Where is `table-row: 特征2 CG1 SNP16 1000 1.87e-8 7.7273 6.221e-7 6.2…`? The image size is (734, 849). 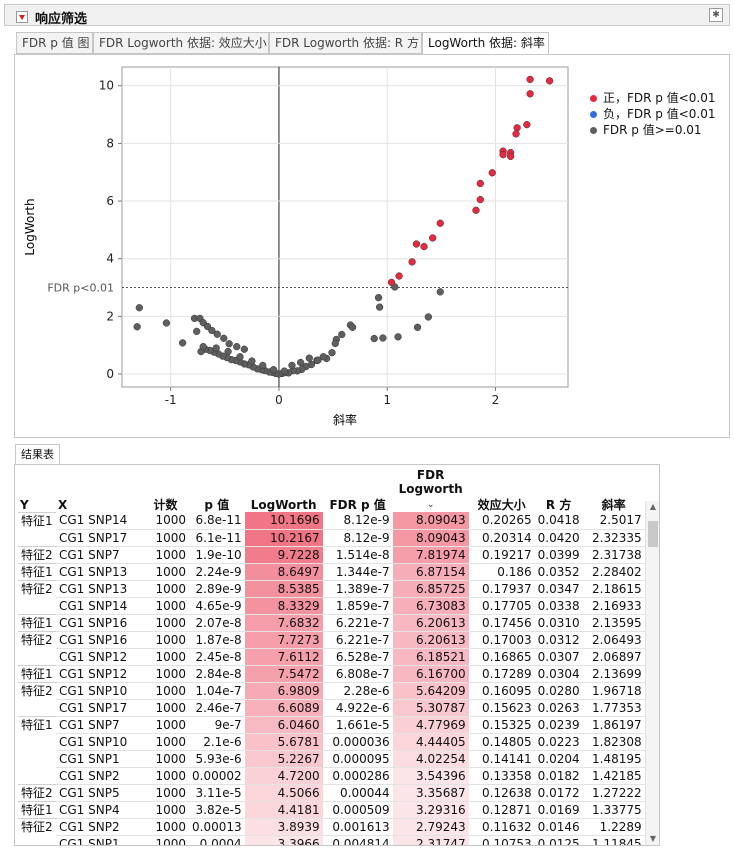
table-row: 特征2 CG1 SNP16 1000 1.87e-8 7.7273 6.221e-7 6.2… is located at coordinates (331, 639).